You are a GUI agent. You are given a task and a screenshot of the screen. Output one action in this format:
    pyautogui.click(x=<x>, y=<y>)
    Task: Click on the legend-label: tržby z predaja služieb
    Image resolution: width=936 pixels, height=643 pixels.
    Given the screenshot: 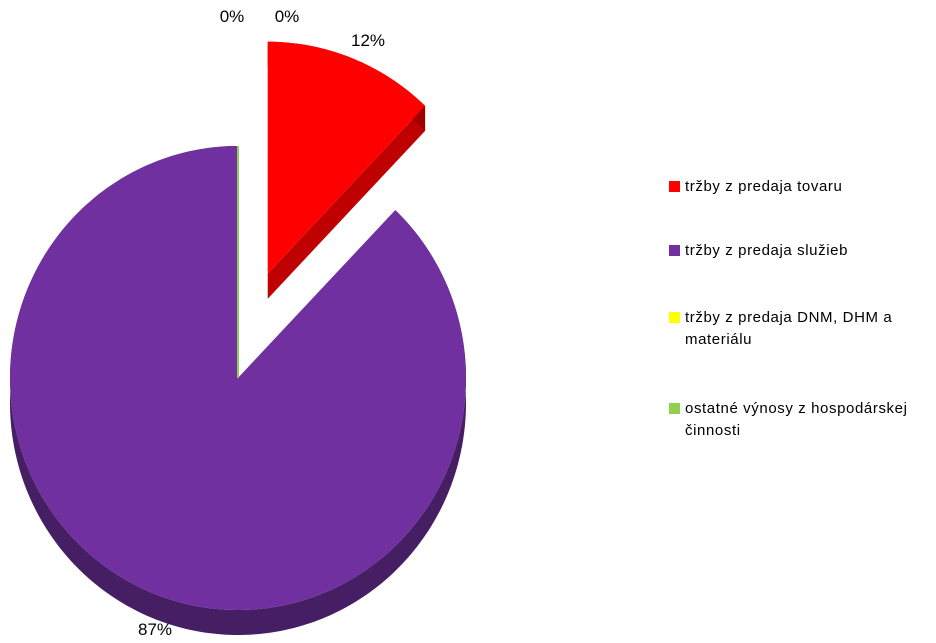 What is the action you would take?
    pyautogui.click(x=767, y=250)
    